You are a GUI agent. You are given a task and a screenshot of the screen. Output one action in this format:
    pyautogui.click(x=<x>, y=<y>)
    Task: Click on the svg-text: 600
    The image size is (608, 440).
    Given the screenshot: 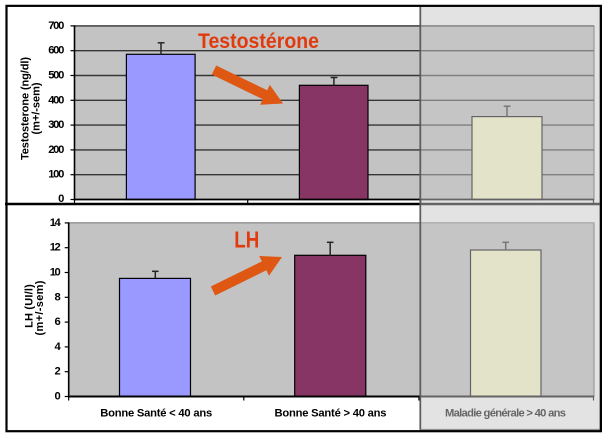 What is the action you would take?
    pyautogui.click(x=56, y=51)
    